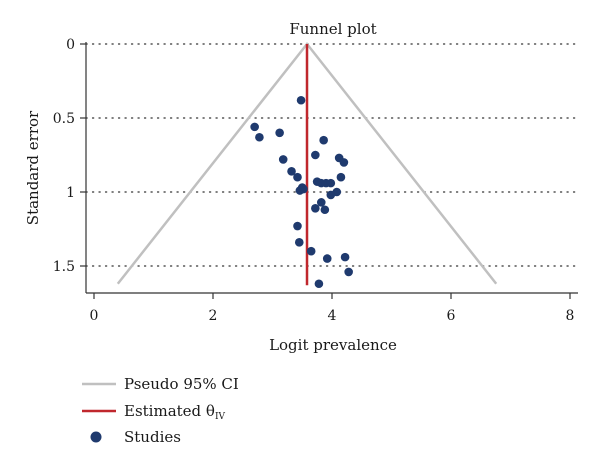  I want to click on legend: Pseudo 95% CI Estimated θIV Studies, so click(160, 410).